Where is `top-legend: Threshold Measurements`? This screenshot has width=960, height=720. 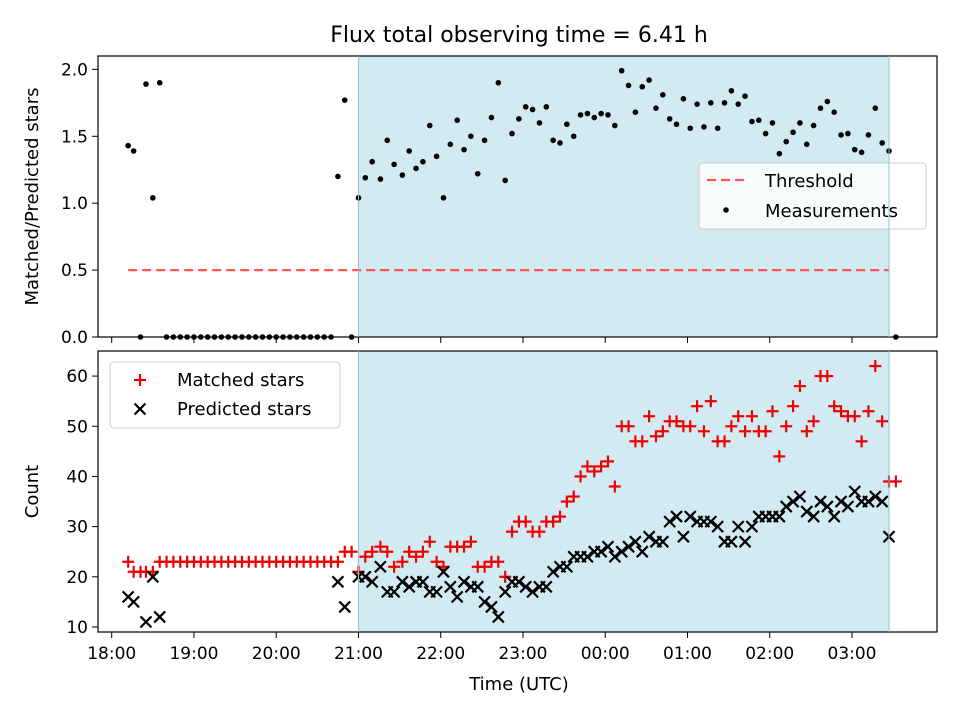 top-legend: Threshold Measurements is located at coordinates (812, 196).